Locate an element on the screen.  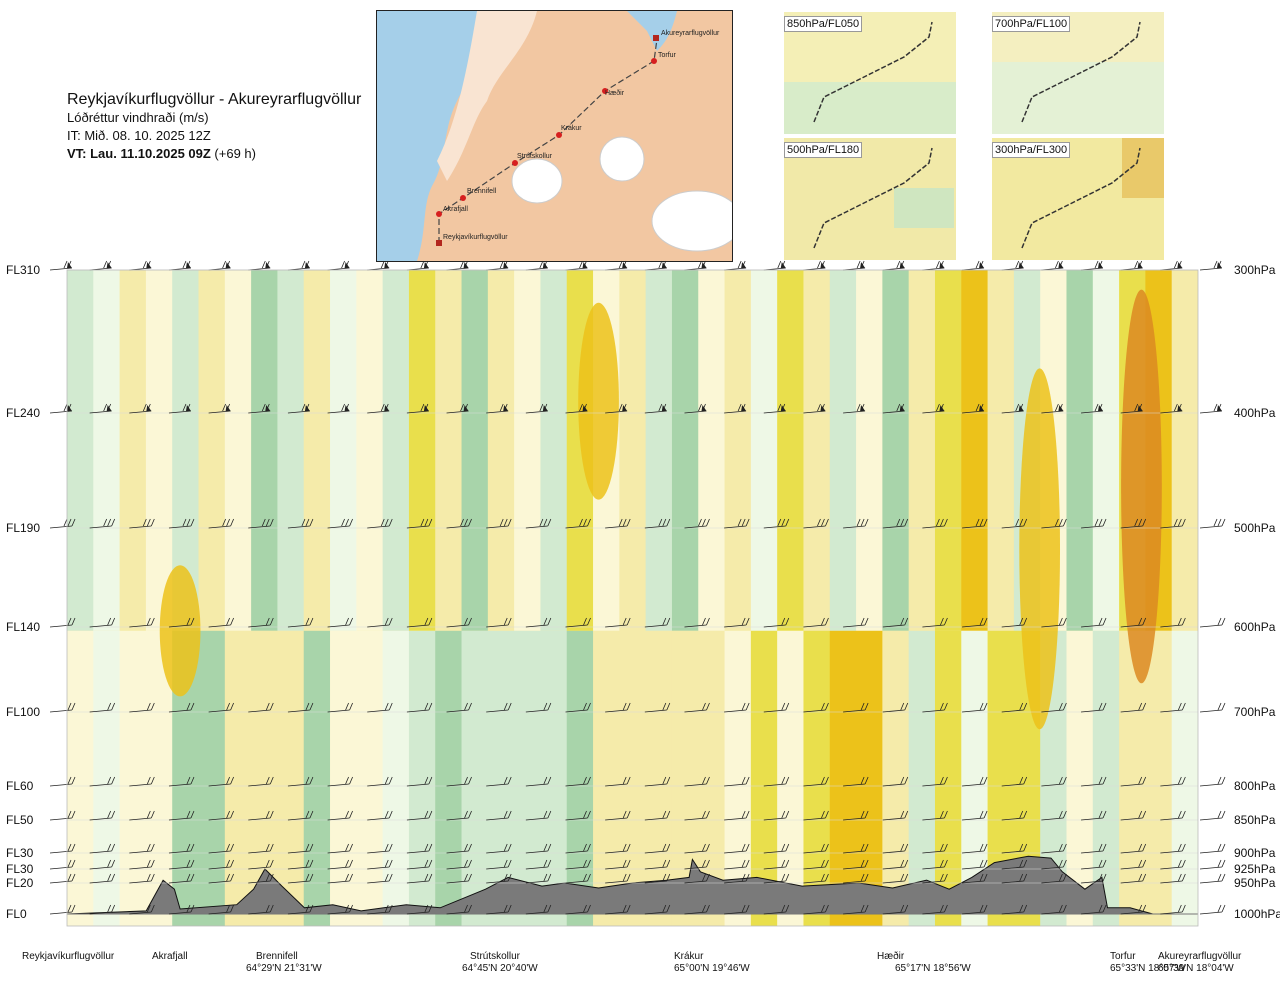
hpa-label: 500hPa is located at coordinates (1255, 528).